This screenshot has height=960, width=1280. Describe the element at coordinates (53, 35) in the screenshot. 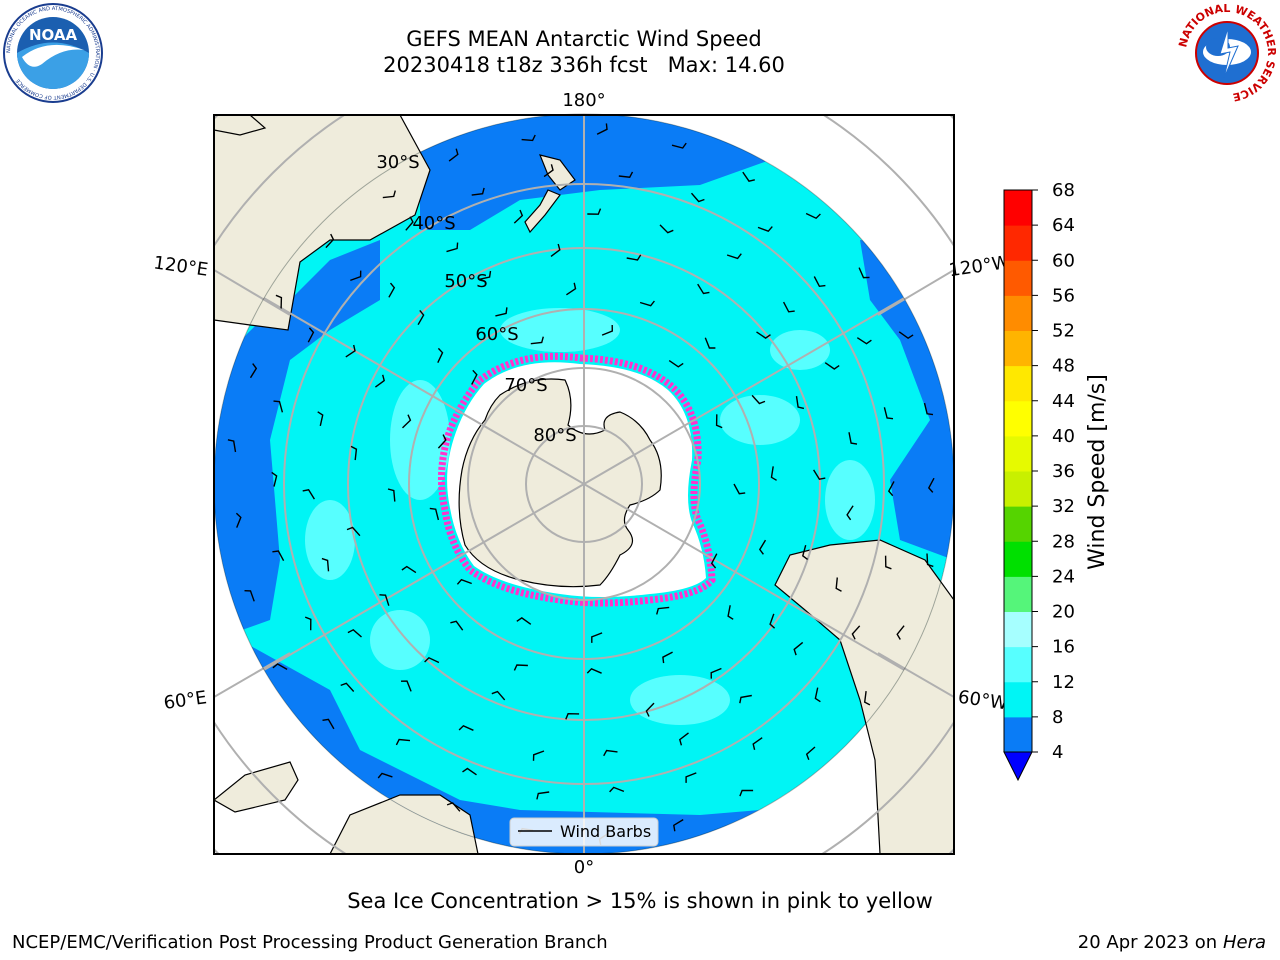

I see `noaa-logo-text: NOAA` at that location.